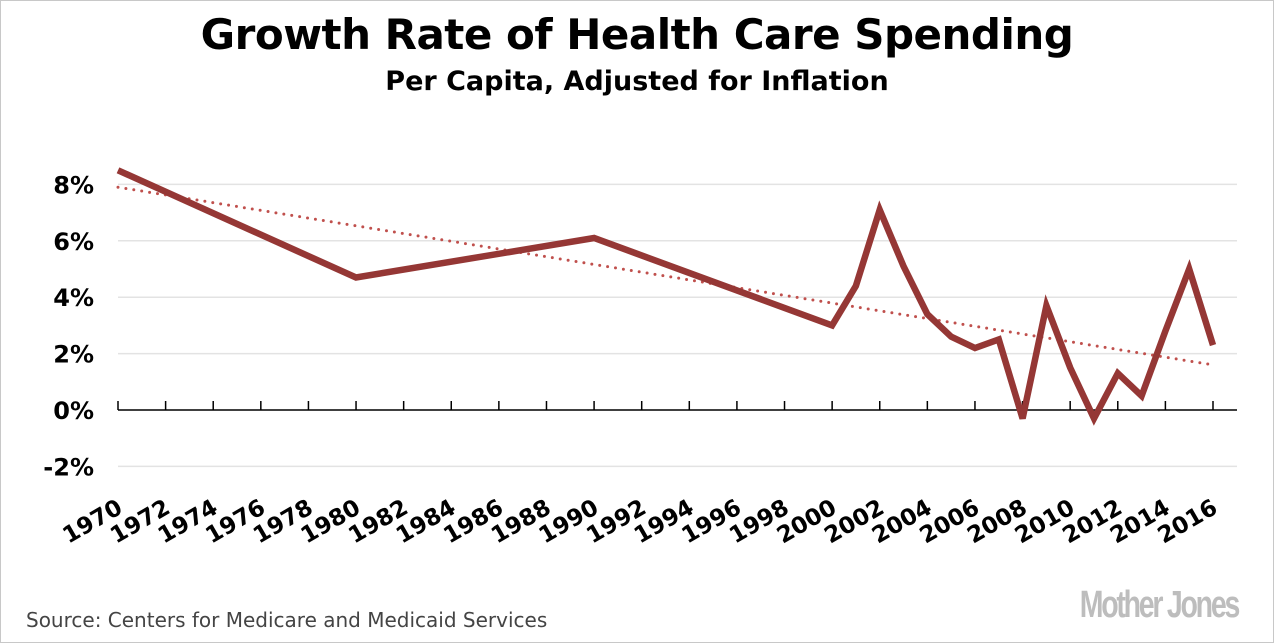 The height and width of the screenshot is (643, 1274). I want to click on chart-title: Growth Rate of Health Care Spending, so click(637, 34).